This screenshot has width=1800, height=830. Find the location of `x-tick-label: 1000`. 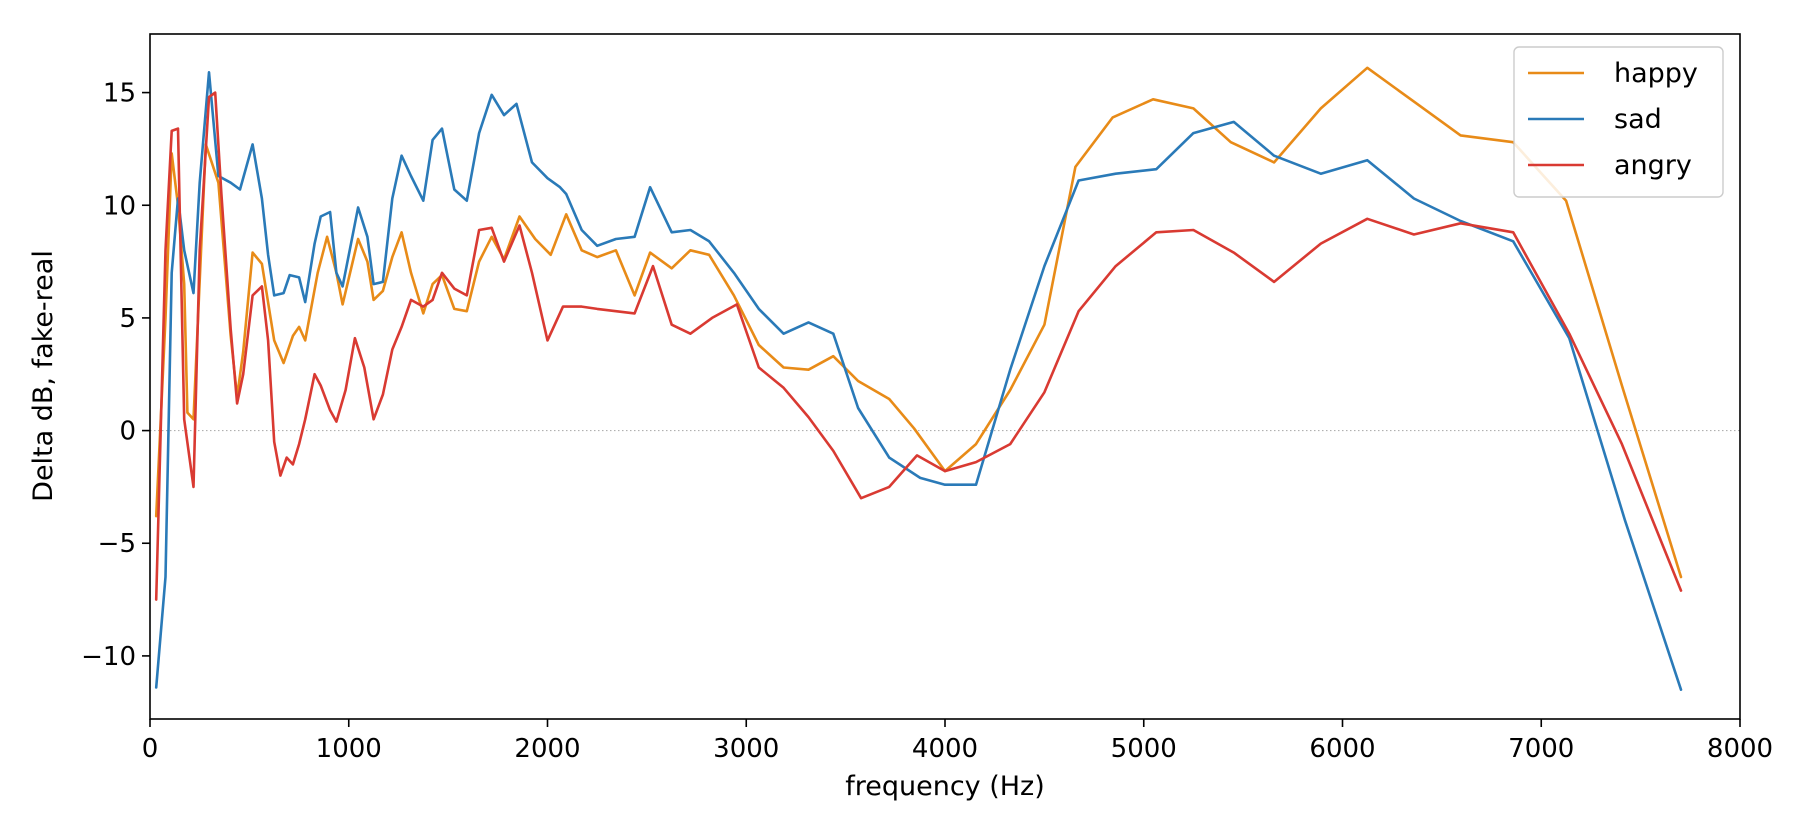

x-tick-label: 1000 is located at coordinates (349, 749).